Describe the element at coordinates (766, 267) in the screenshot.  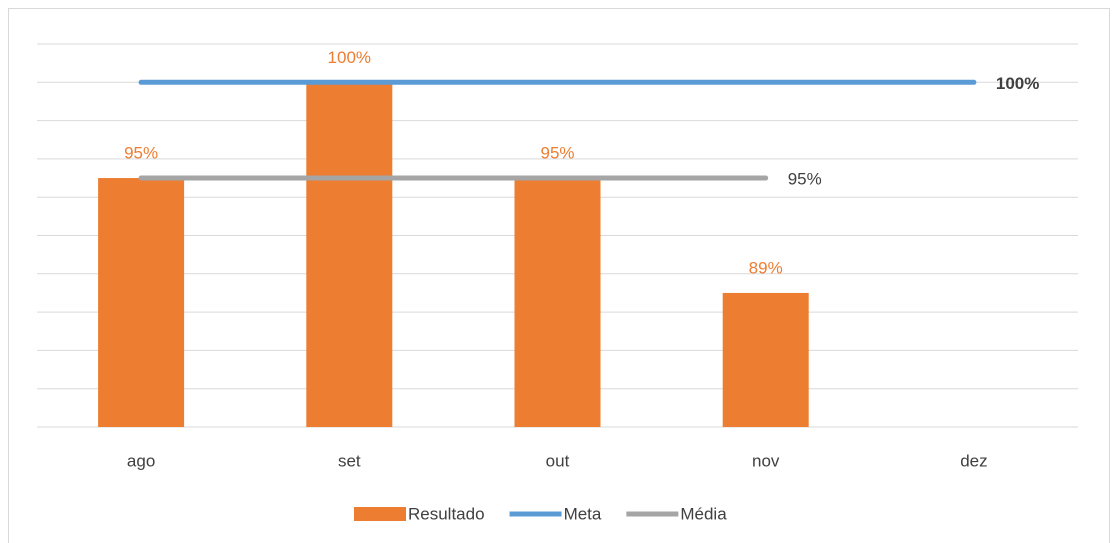
I see `data-label: 89%` at that location.